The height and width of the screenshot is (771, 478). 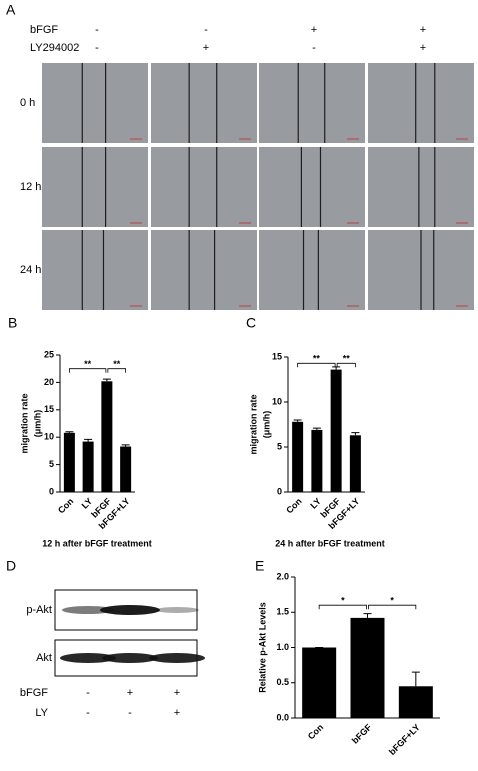 I want to click on y-tick-label: 0.0, so click(x=282, y=717).